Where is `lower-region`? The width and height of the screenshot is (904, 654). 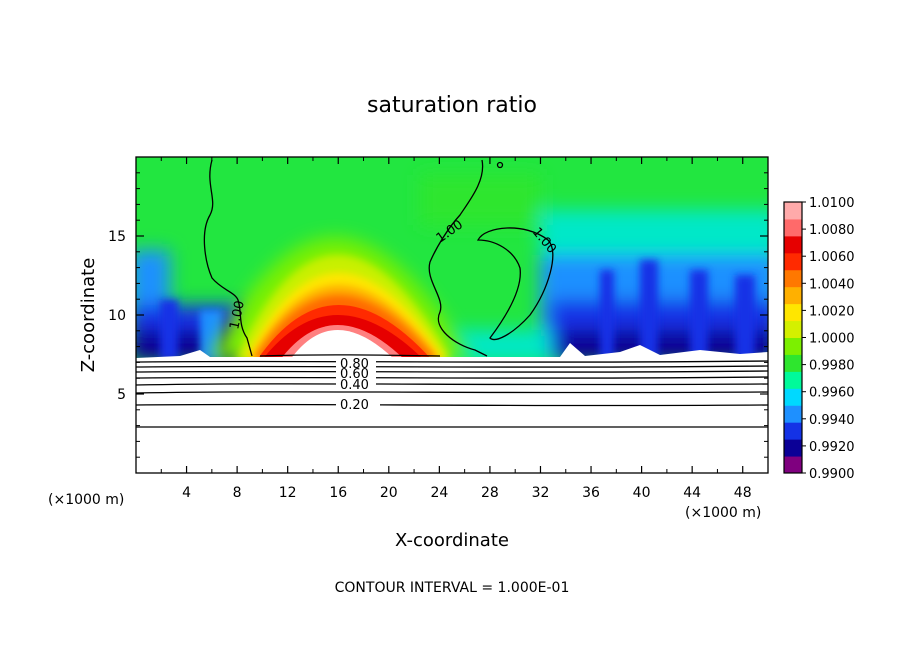 lower-region is located at coordinates (452, 408).